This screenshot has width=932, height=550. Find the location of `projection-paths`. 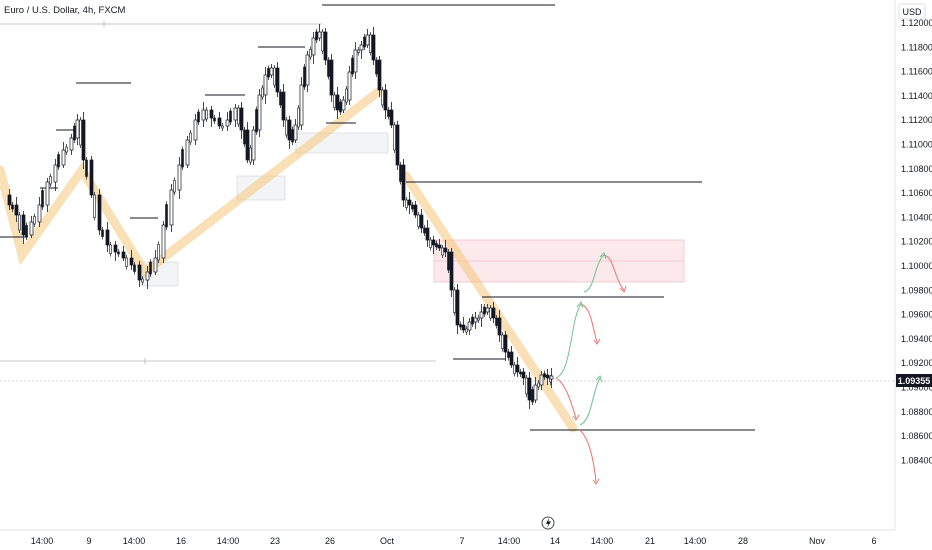

projection-paths is located at coordinates (590, 368).